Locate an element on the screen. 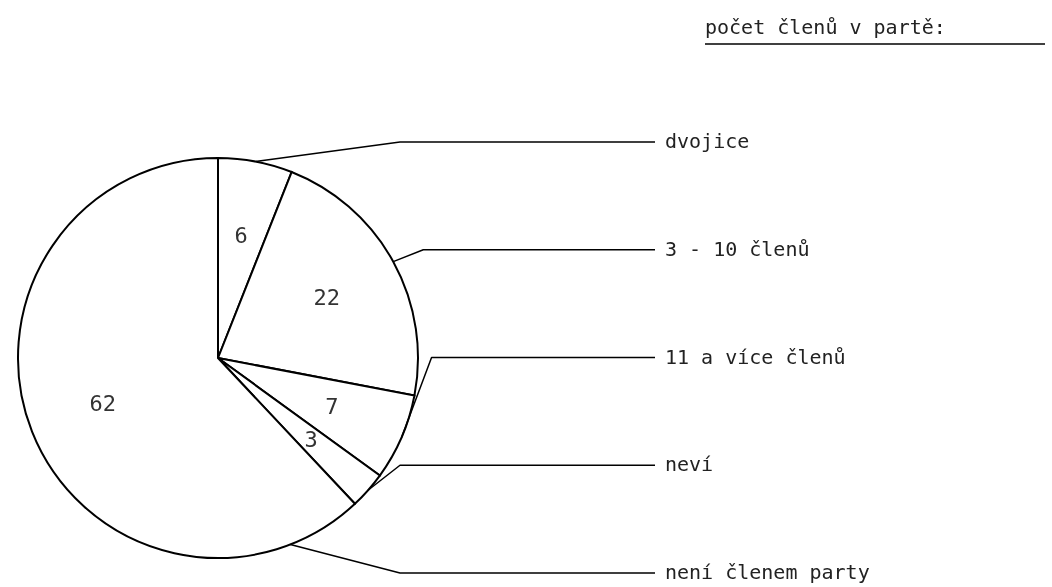 The height and width of the screenshot is (587, 1052). slice-label: dvojice is located at coordinates (707, 141).